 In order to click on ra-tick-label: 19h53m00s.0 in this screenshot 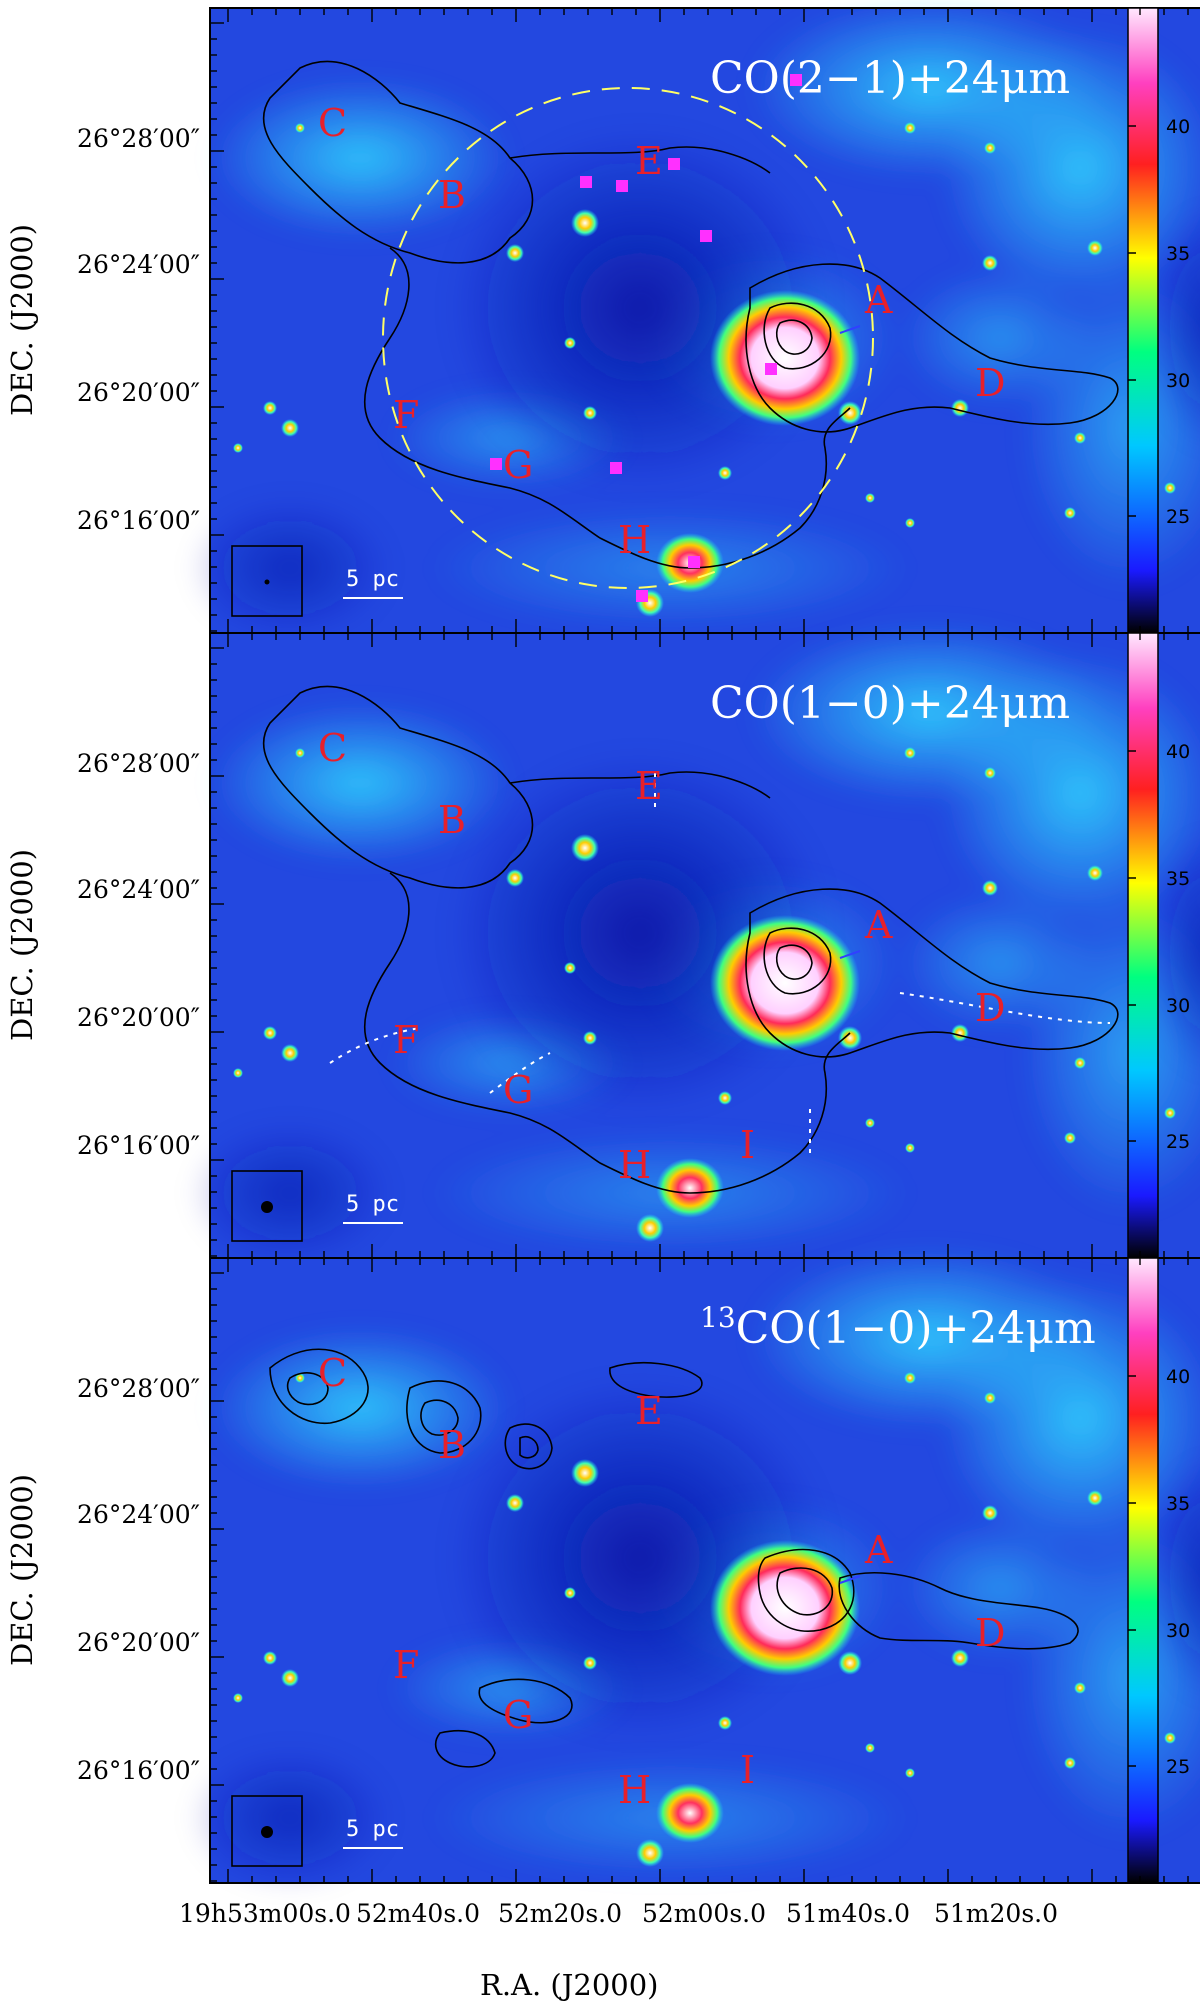, I will do `click(265, 1913)`.